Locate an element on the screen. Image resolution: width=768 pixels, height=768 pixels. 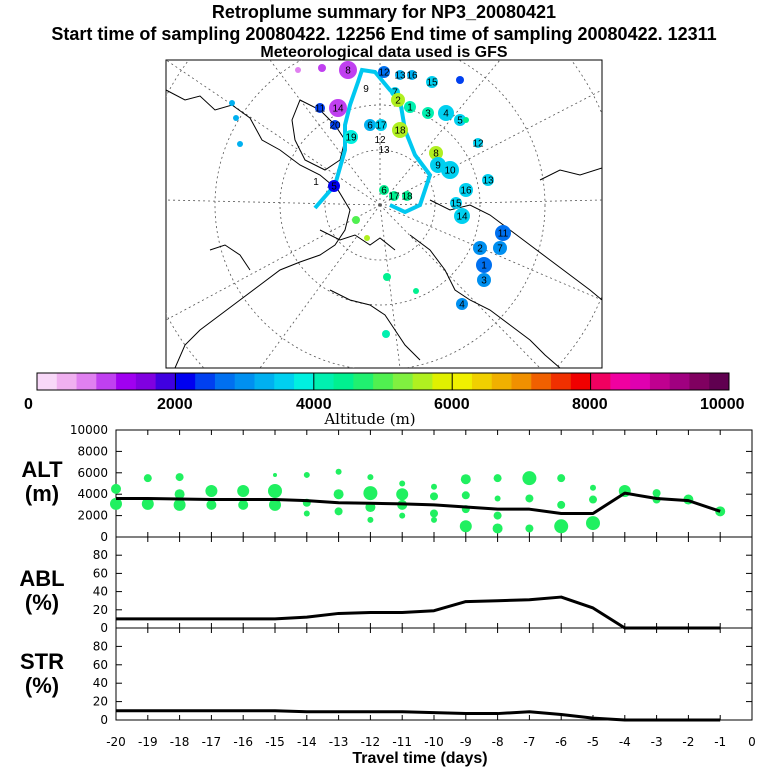
alt-label-name: ALT is located at coordinates (42, 469).